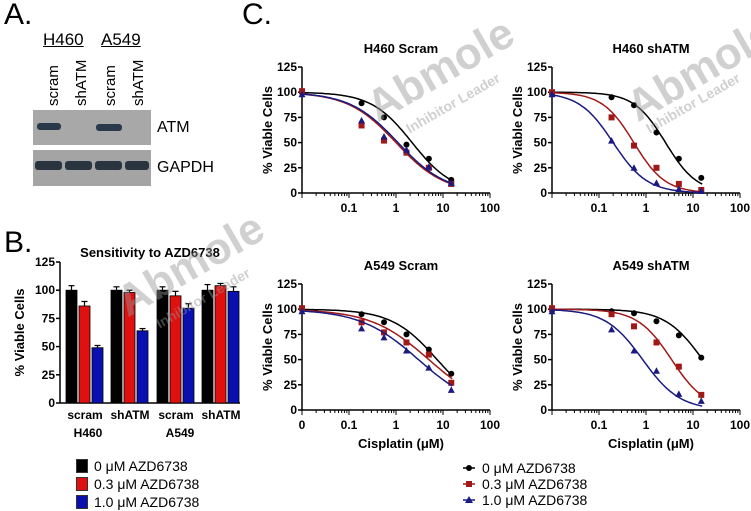 The width and height of the screenshot is (751, 511). I want to click on lane-label: shATM, so click(81, 82).